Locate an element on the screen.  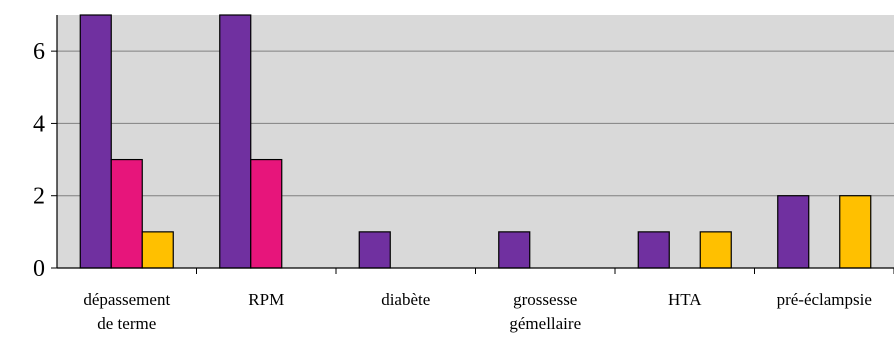
x-tick-label: grossesse gémellaire is located at coordinates (545, 311).